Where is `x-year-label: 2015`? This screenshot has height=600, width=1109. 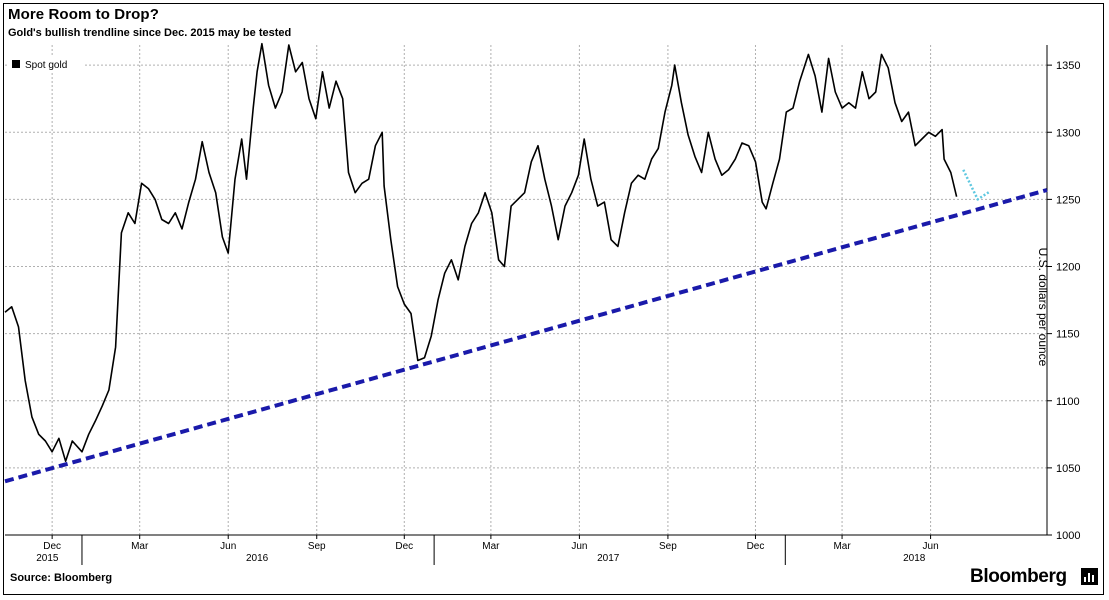
x-year-label: 2015 is located at coordinates (47, 558).